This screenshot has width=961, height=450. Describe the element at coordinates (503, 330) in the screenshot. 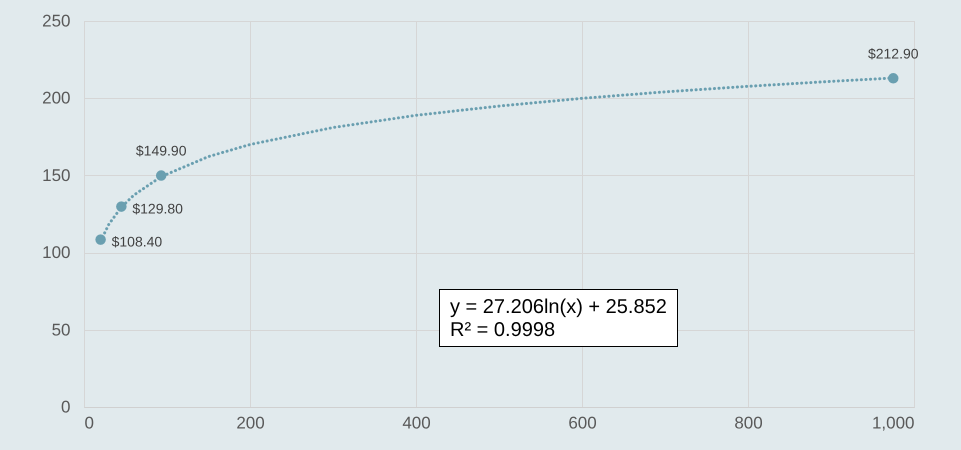

I see `annotation: R² = 0.9998` at that location.